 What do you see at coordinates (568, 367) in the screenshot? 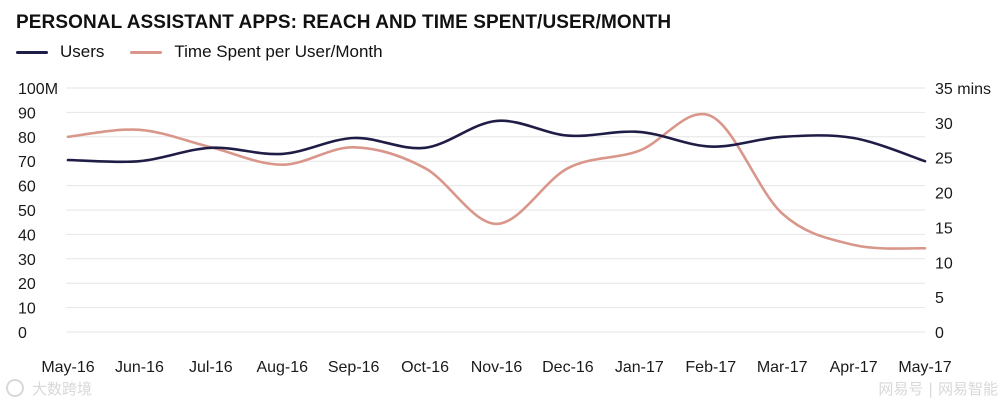
I see `x-axis-tick-label: Dec-16` at bounding box center [568, 367].